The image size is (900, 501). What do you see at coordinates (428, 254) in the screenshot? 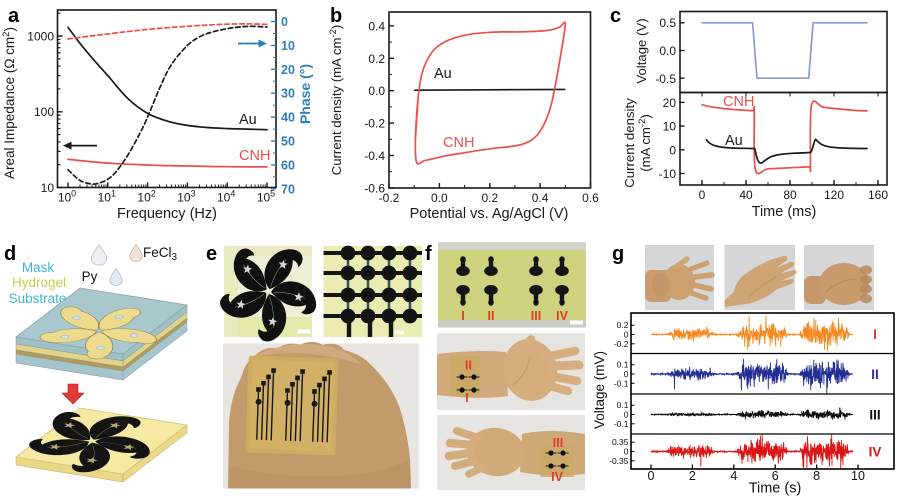
I see `svg-text: f` at bounding box center [428, 254].